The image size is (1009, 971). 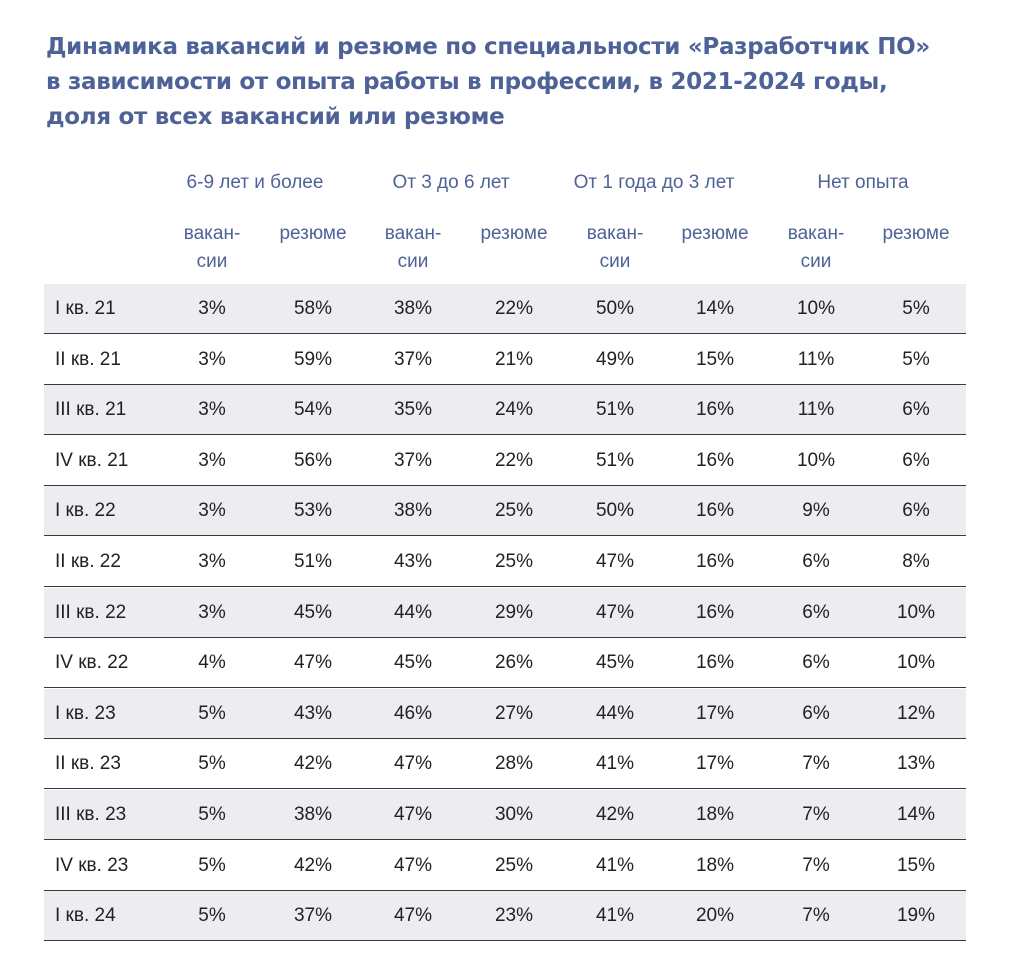 I want to click on table-cell: 25%, so click(x=514, y=511).